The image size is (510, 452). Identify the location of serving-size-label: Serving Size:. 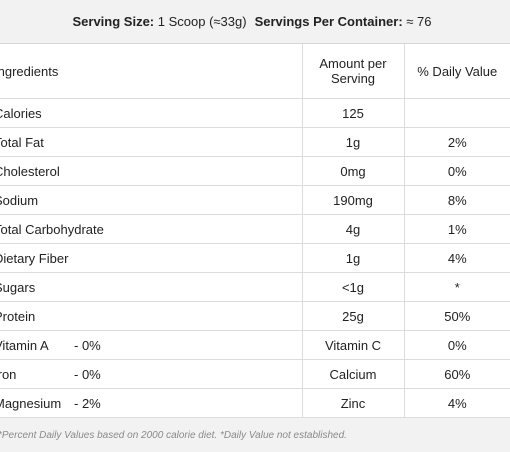
(113, 21).